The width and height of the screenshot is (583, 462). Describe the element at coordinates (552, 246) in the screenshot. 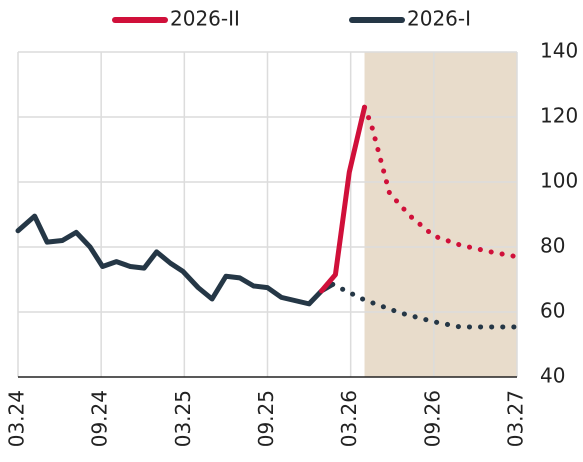

I see `y-tick-label: 80` at that location.